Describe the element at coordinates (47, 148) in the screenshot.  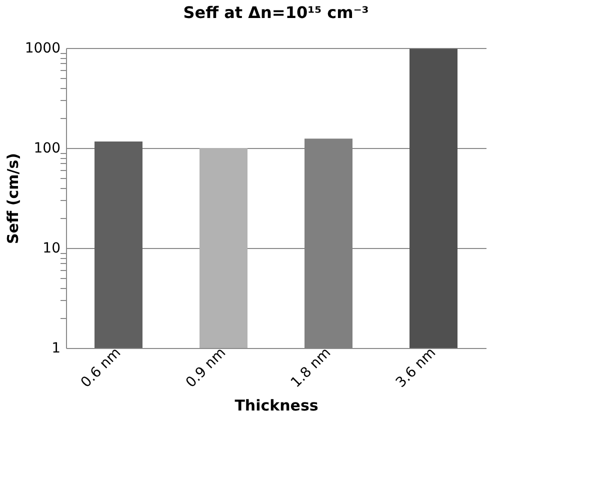
I see `y-tick-label: 100` at that location.